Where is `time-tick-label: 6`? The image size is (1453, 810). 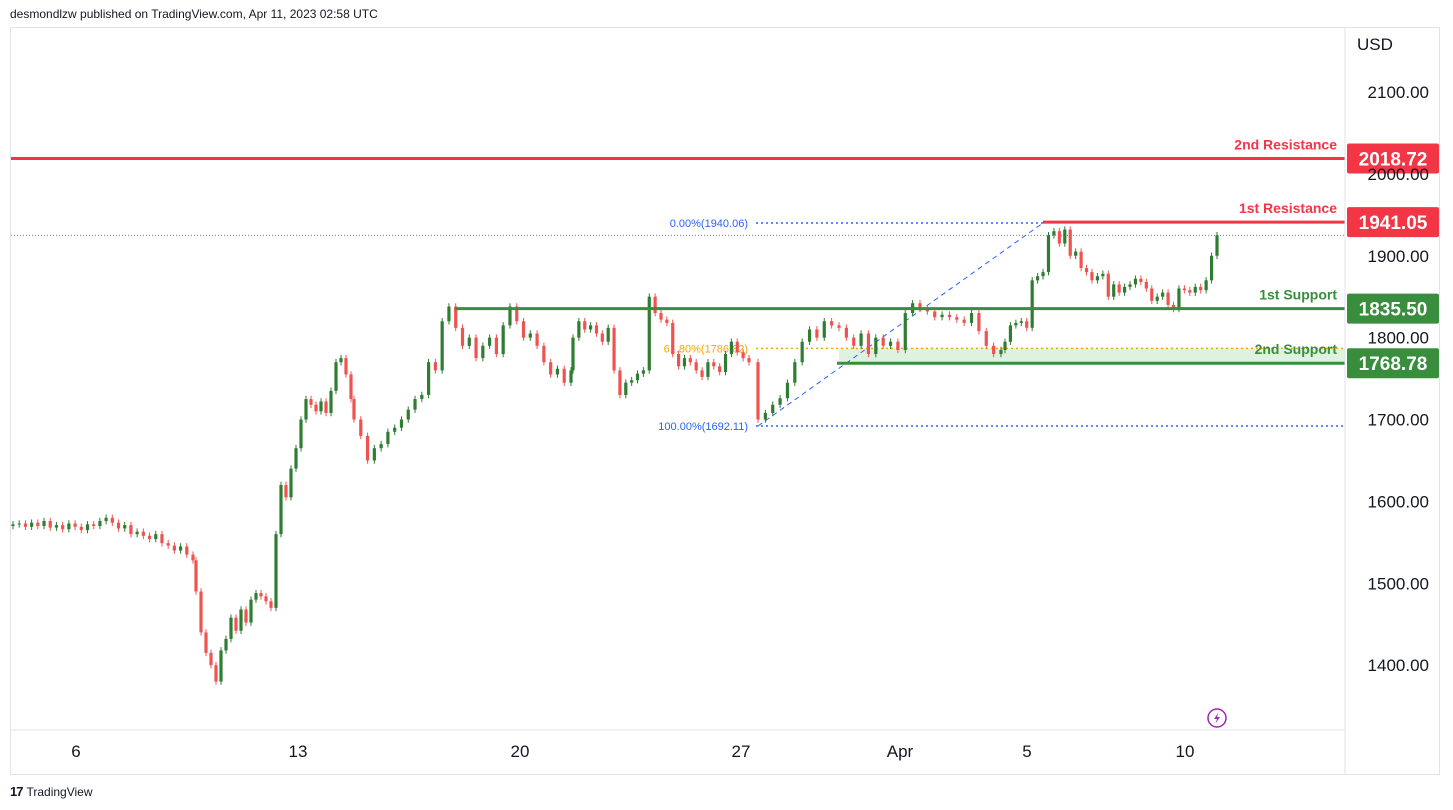
time-tick-label: 6 is located at coordinates (75, 751).